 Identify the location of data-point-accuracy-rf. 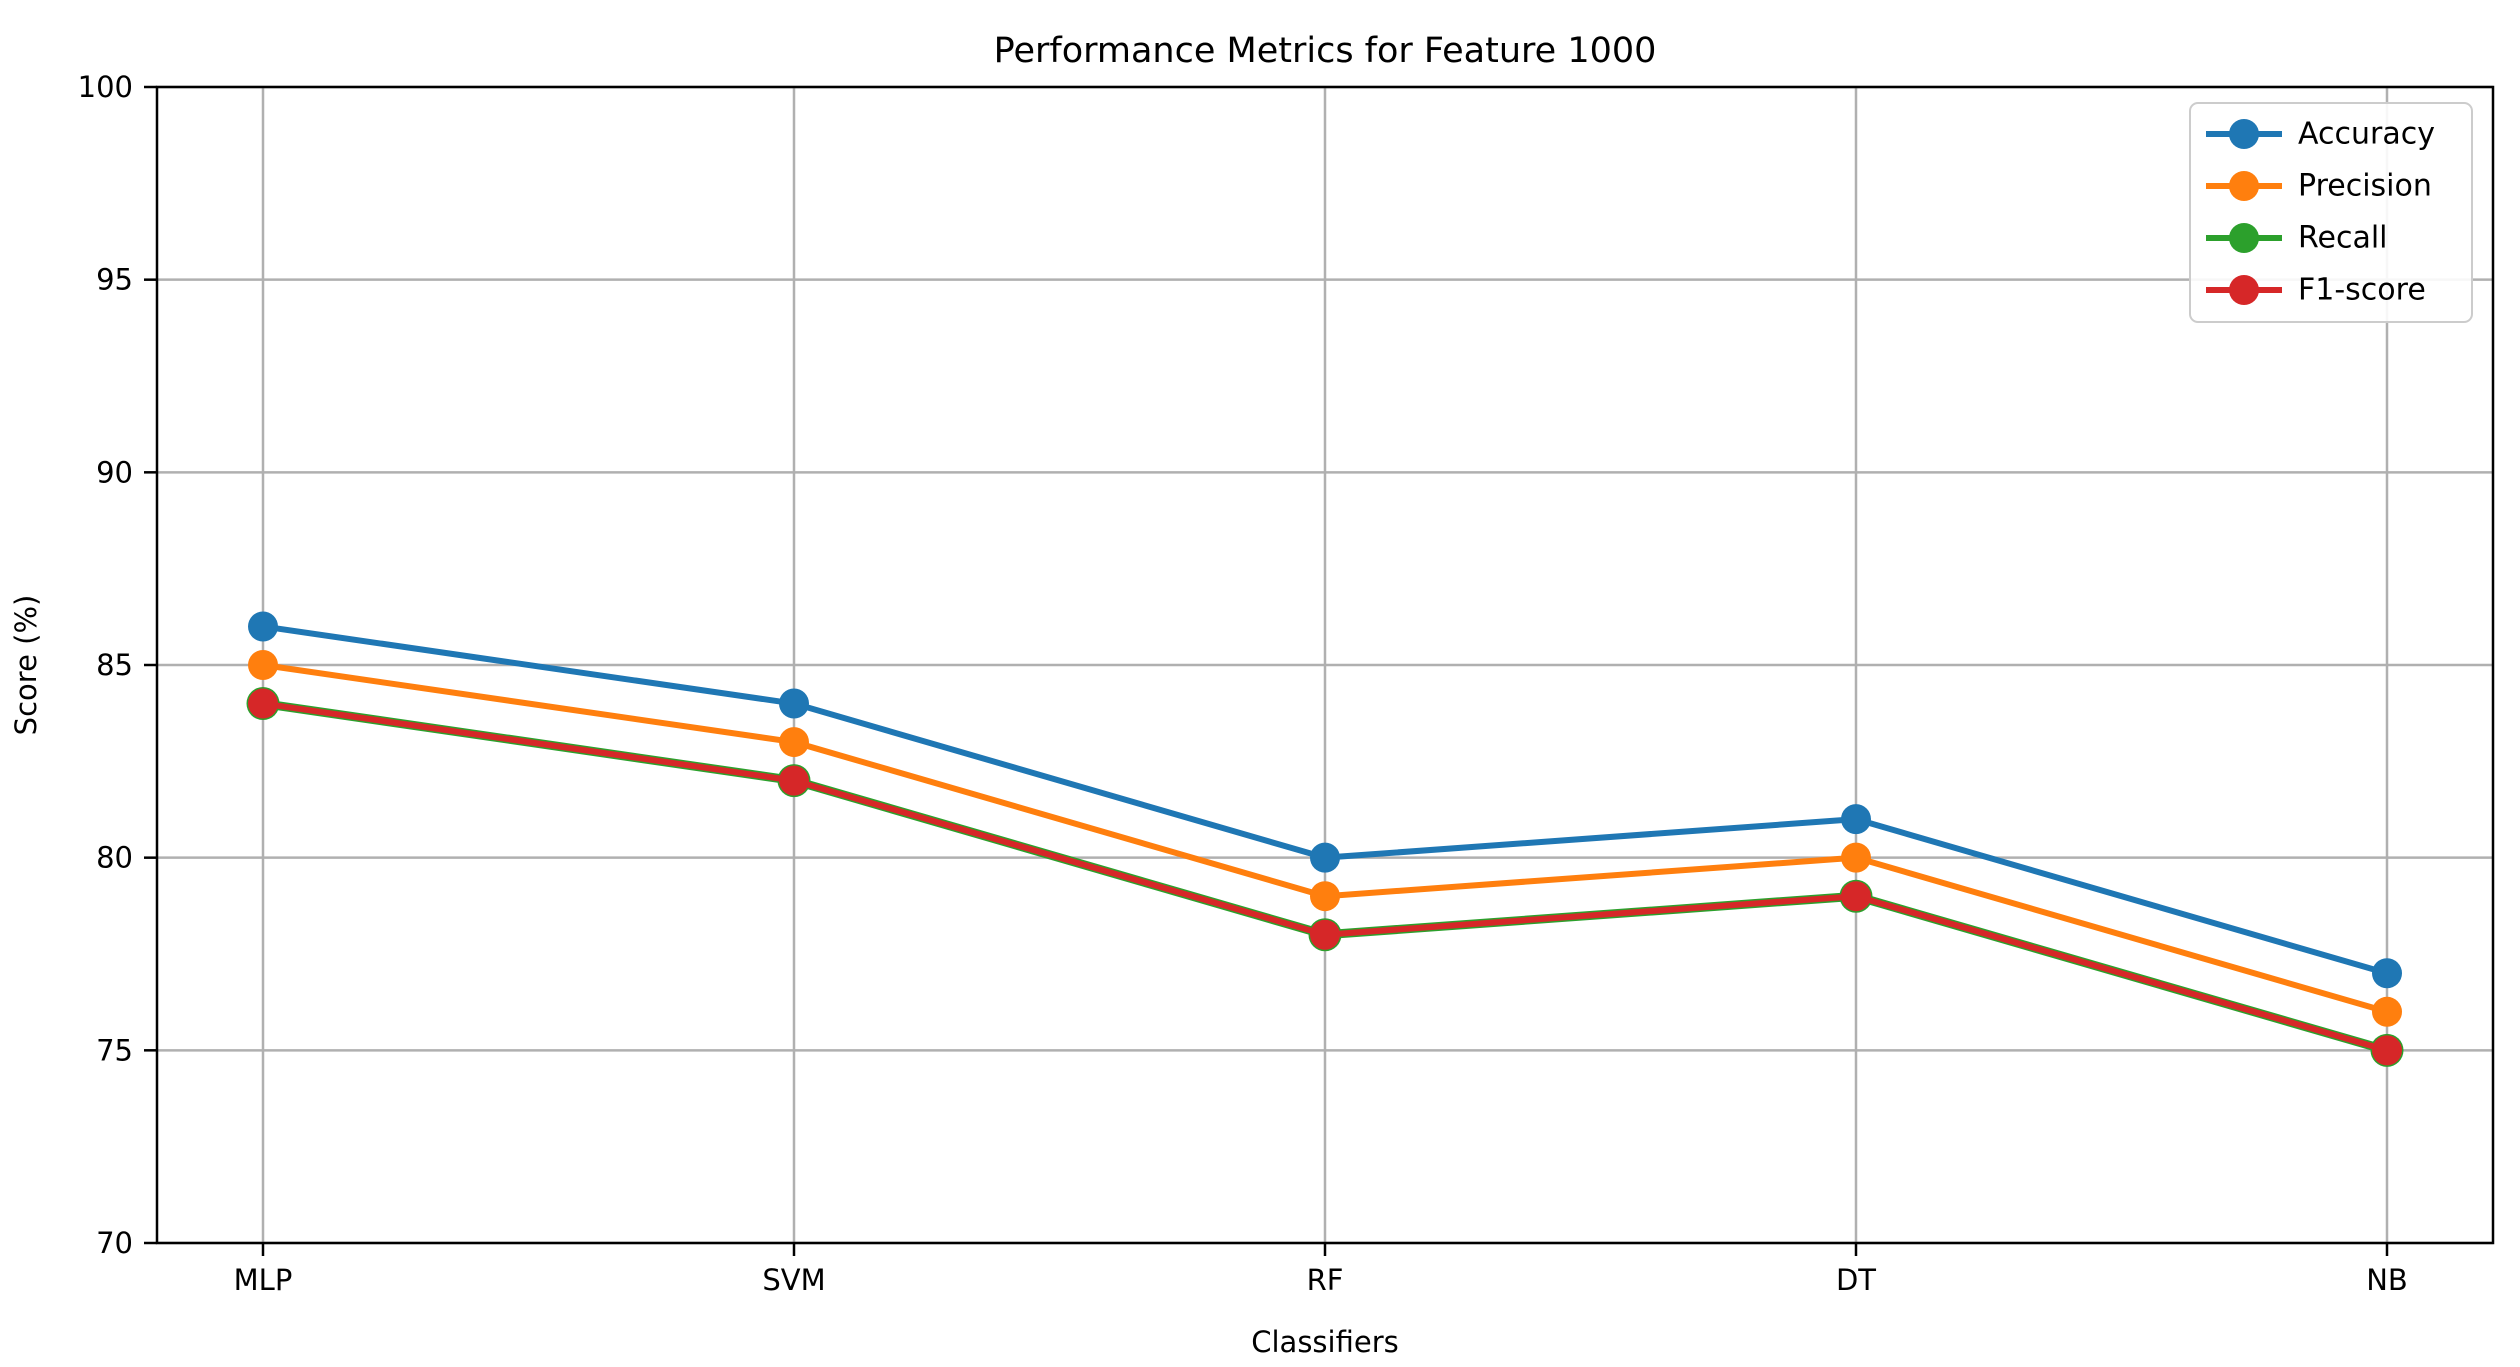
(1325, 857).